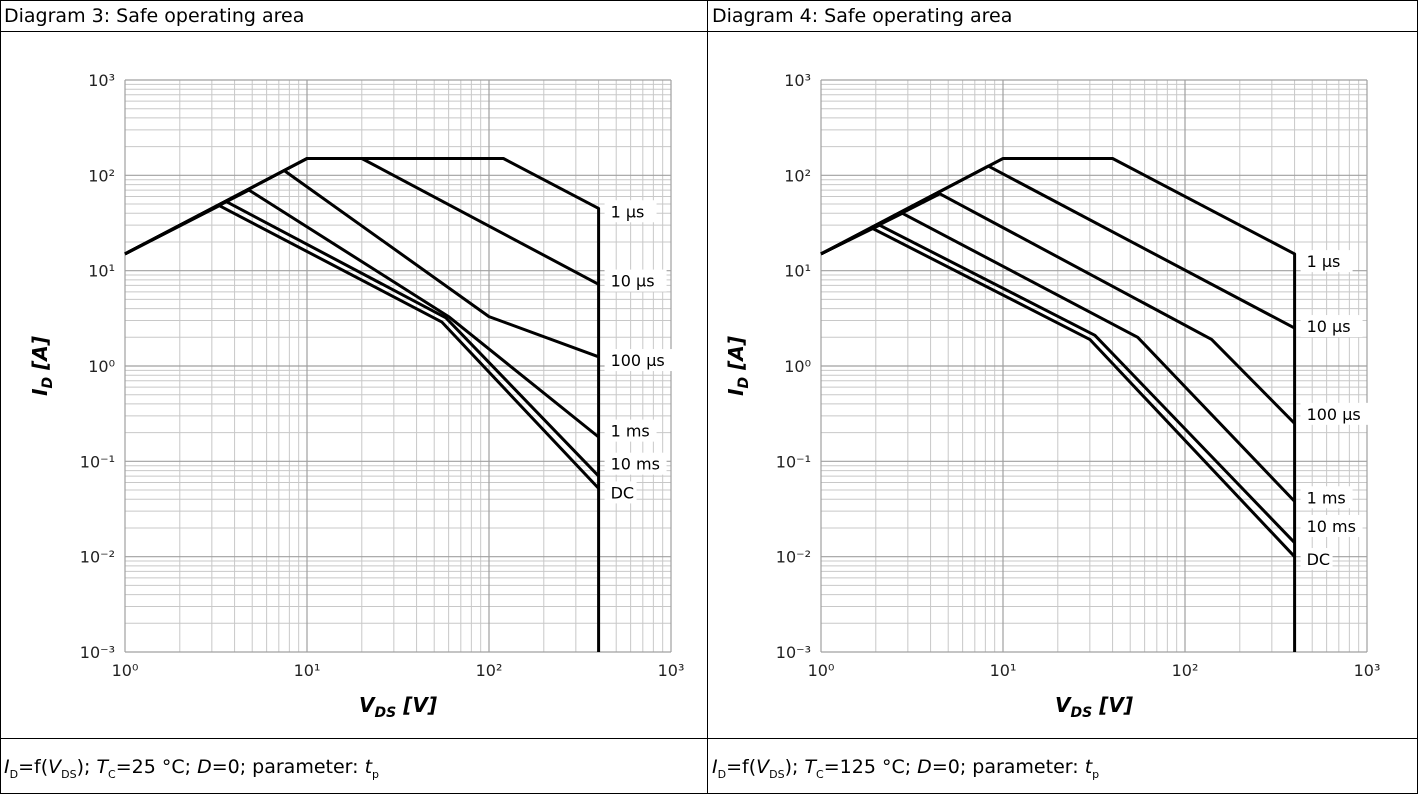  I want to click on footer-part: =125 °C;, so click(870, 767).